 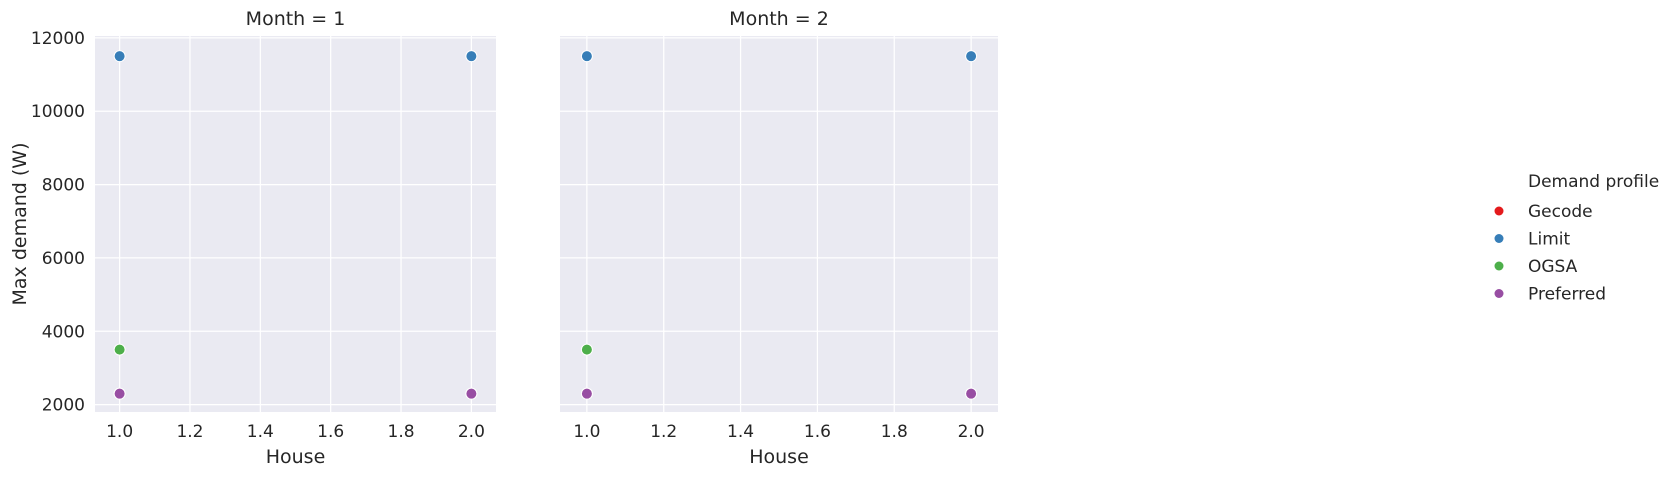 What do you see at coordinates (1549, 240) in the screenshot?
I see `legend-label: Limit` at bounding box center [1549, 240].